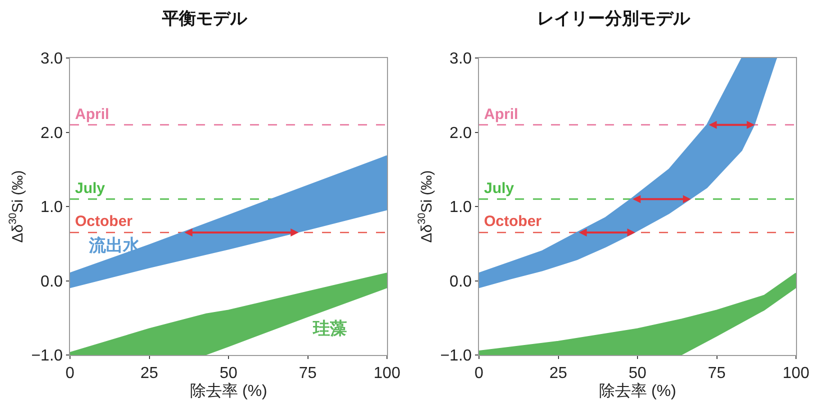 The width and height of the screenshot is (819, 405). I want to click on chart-title: 平衡モデル, so click(204, 18).